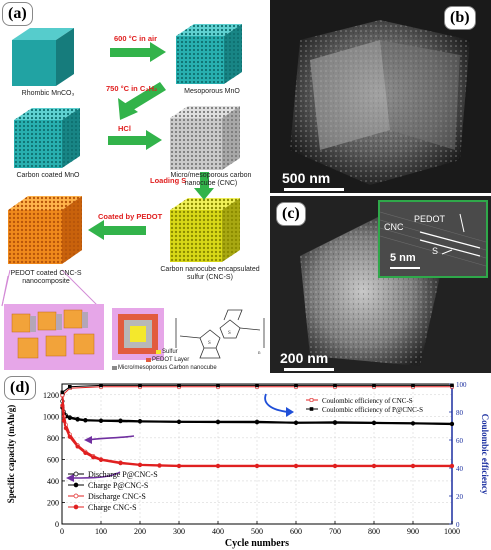  Describe the element at coordinates (291, 214) in the screenshot. I see `panel-c-label: (c)` at that location.